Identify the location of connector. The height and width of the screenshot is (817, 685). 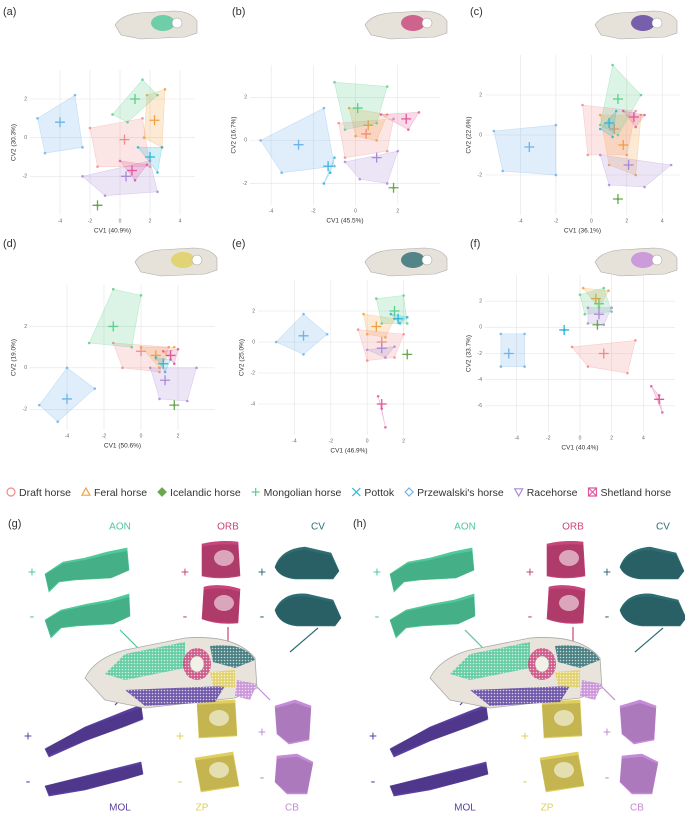
(262, 692).